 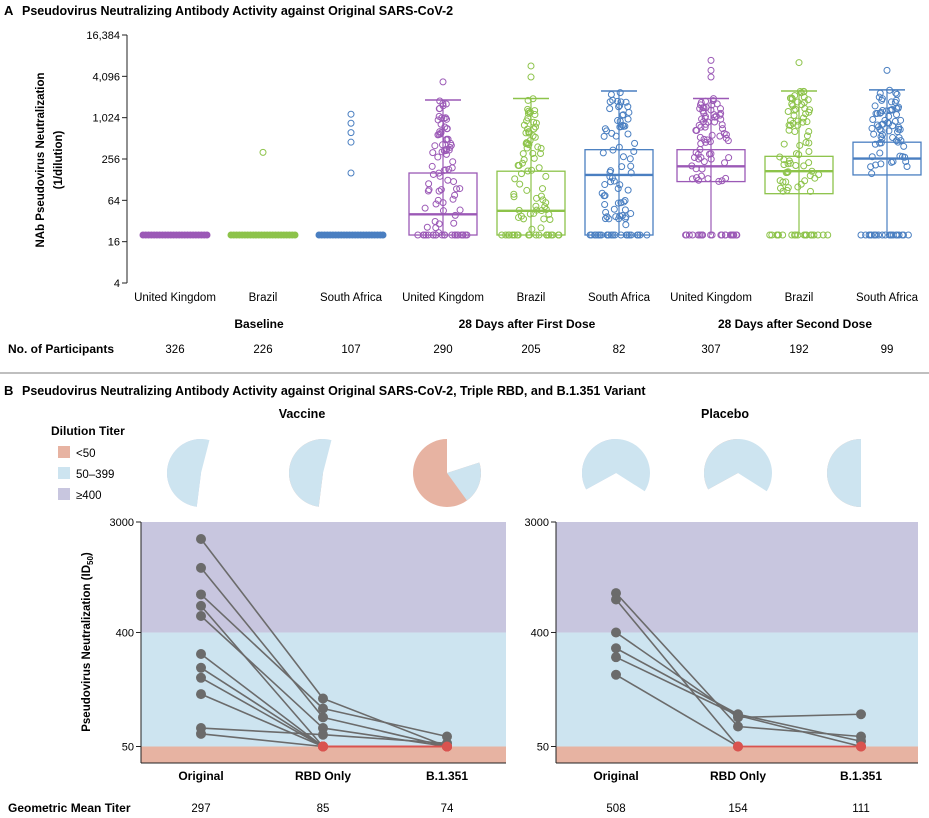 What do you see at coordinates (619, 298) in the screenshot?
I see `category-label: South Africa` at bounding box center [619, 298].